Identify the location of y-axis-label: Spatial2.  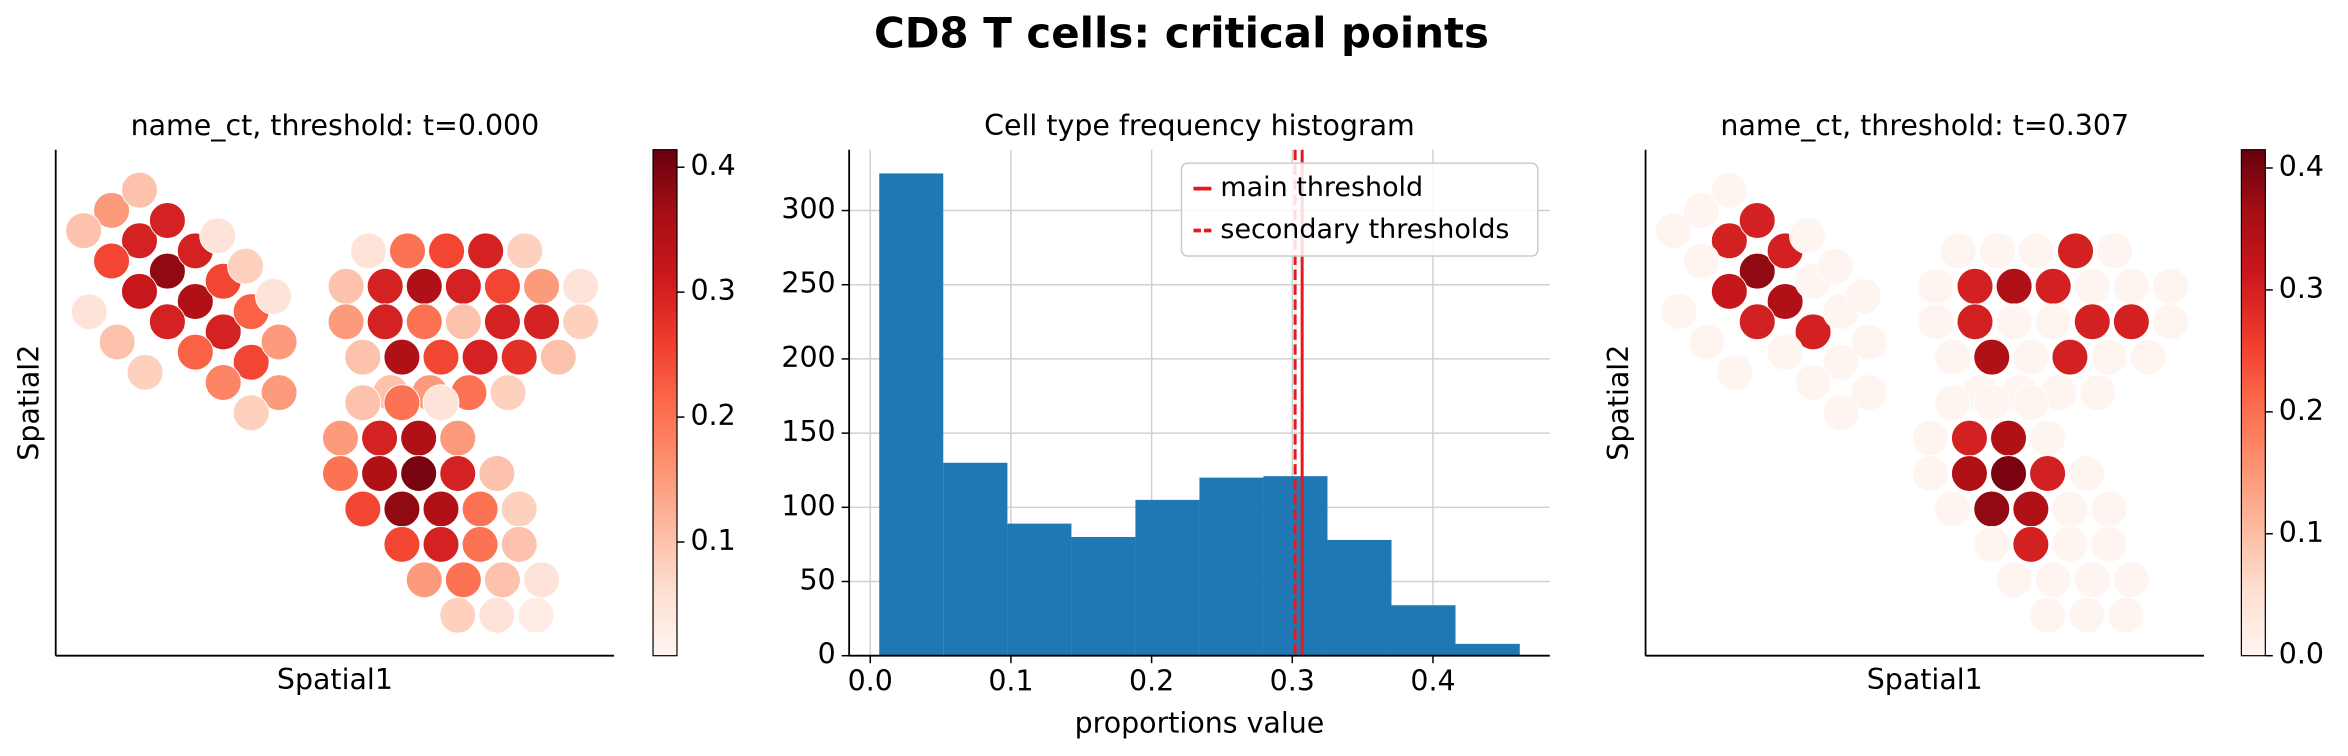
(28, 403).